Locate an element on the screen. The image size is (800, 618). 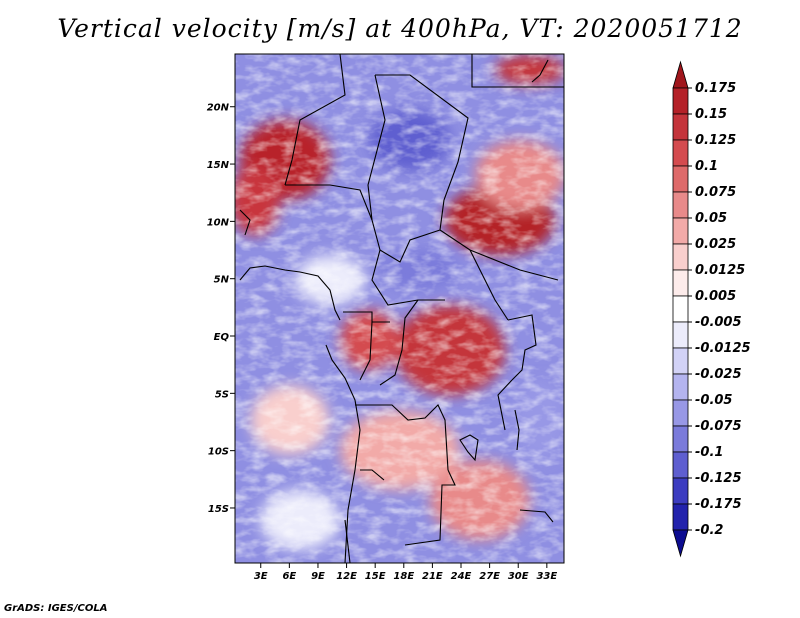
lon-tick-label: 27E is located at coordinates (489, 576).